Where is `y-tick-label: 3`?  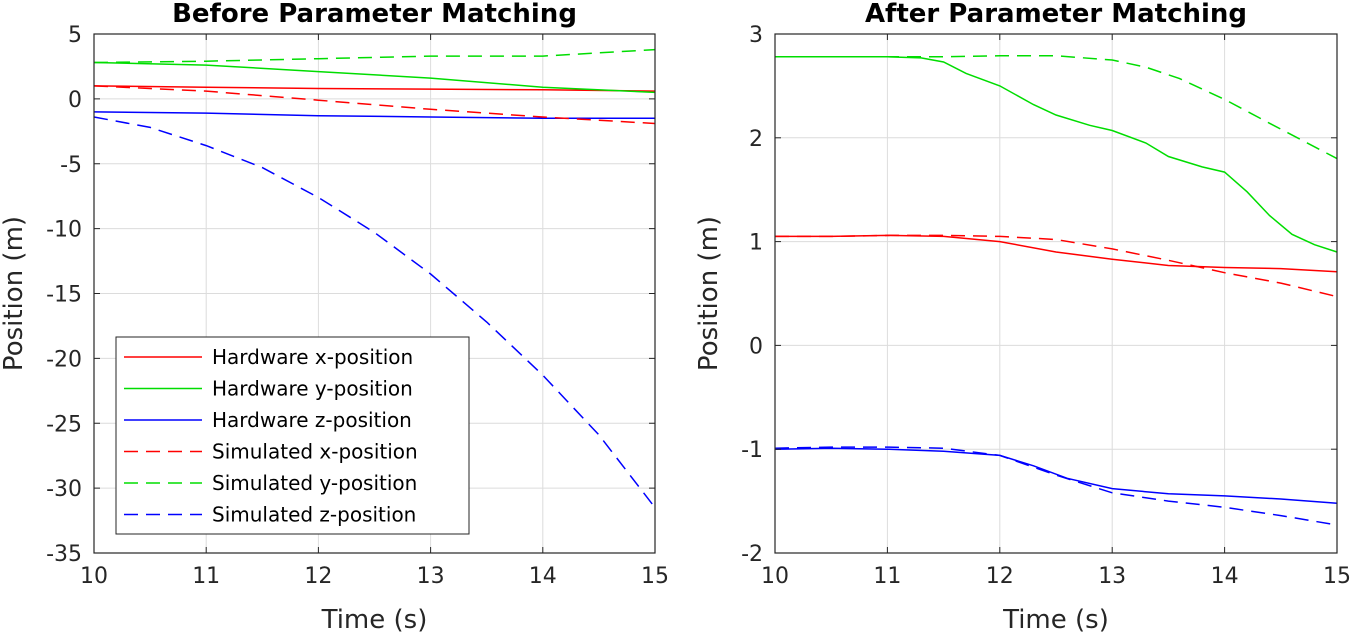 y-tick-label: 3 is located at coordinates (756, 35).